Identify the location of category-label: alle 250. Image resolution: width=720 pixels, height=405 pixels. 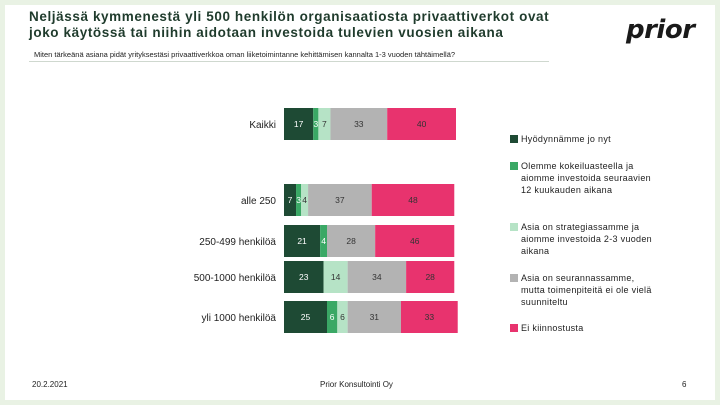
(258, 201).